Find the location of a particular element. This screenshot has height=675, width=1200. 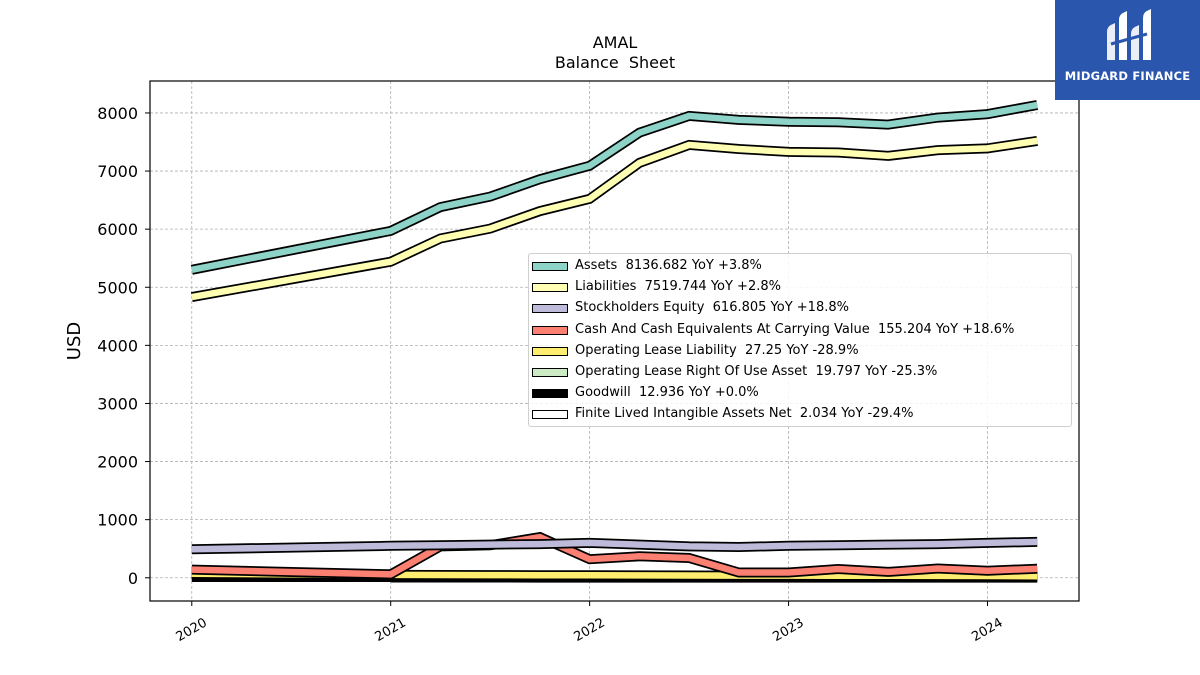

x-tick-label: 2020 is located at coordinates (192, 630).